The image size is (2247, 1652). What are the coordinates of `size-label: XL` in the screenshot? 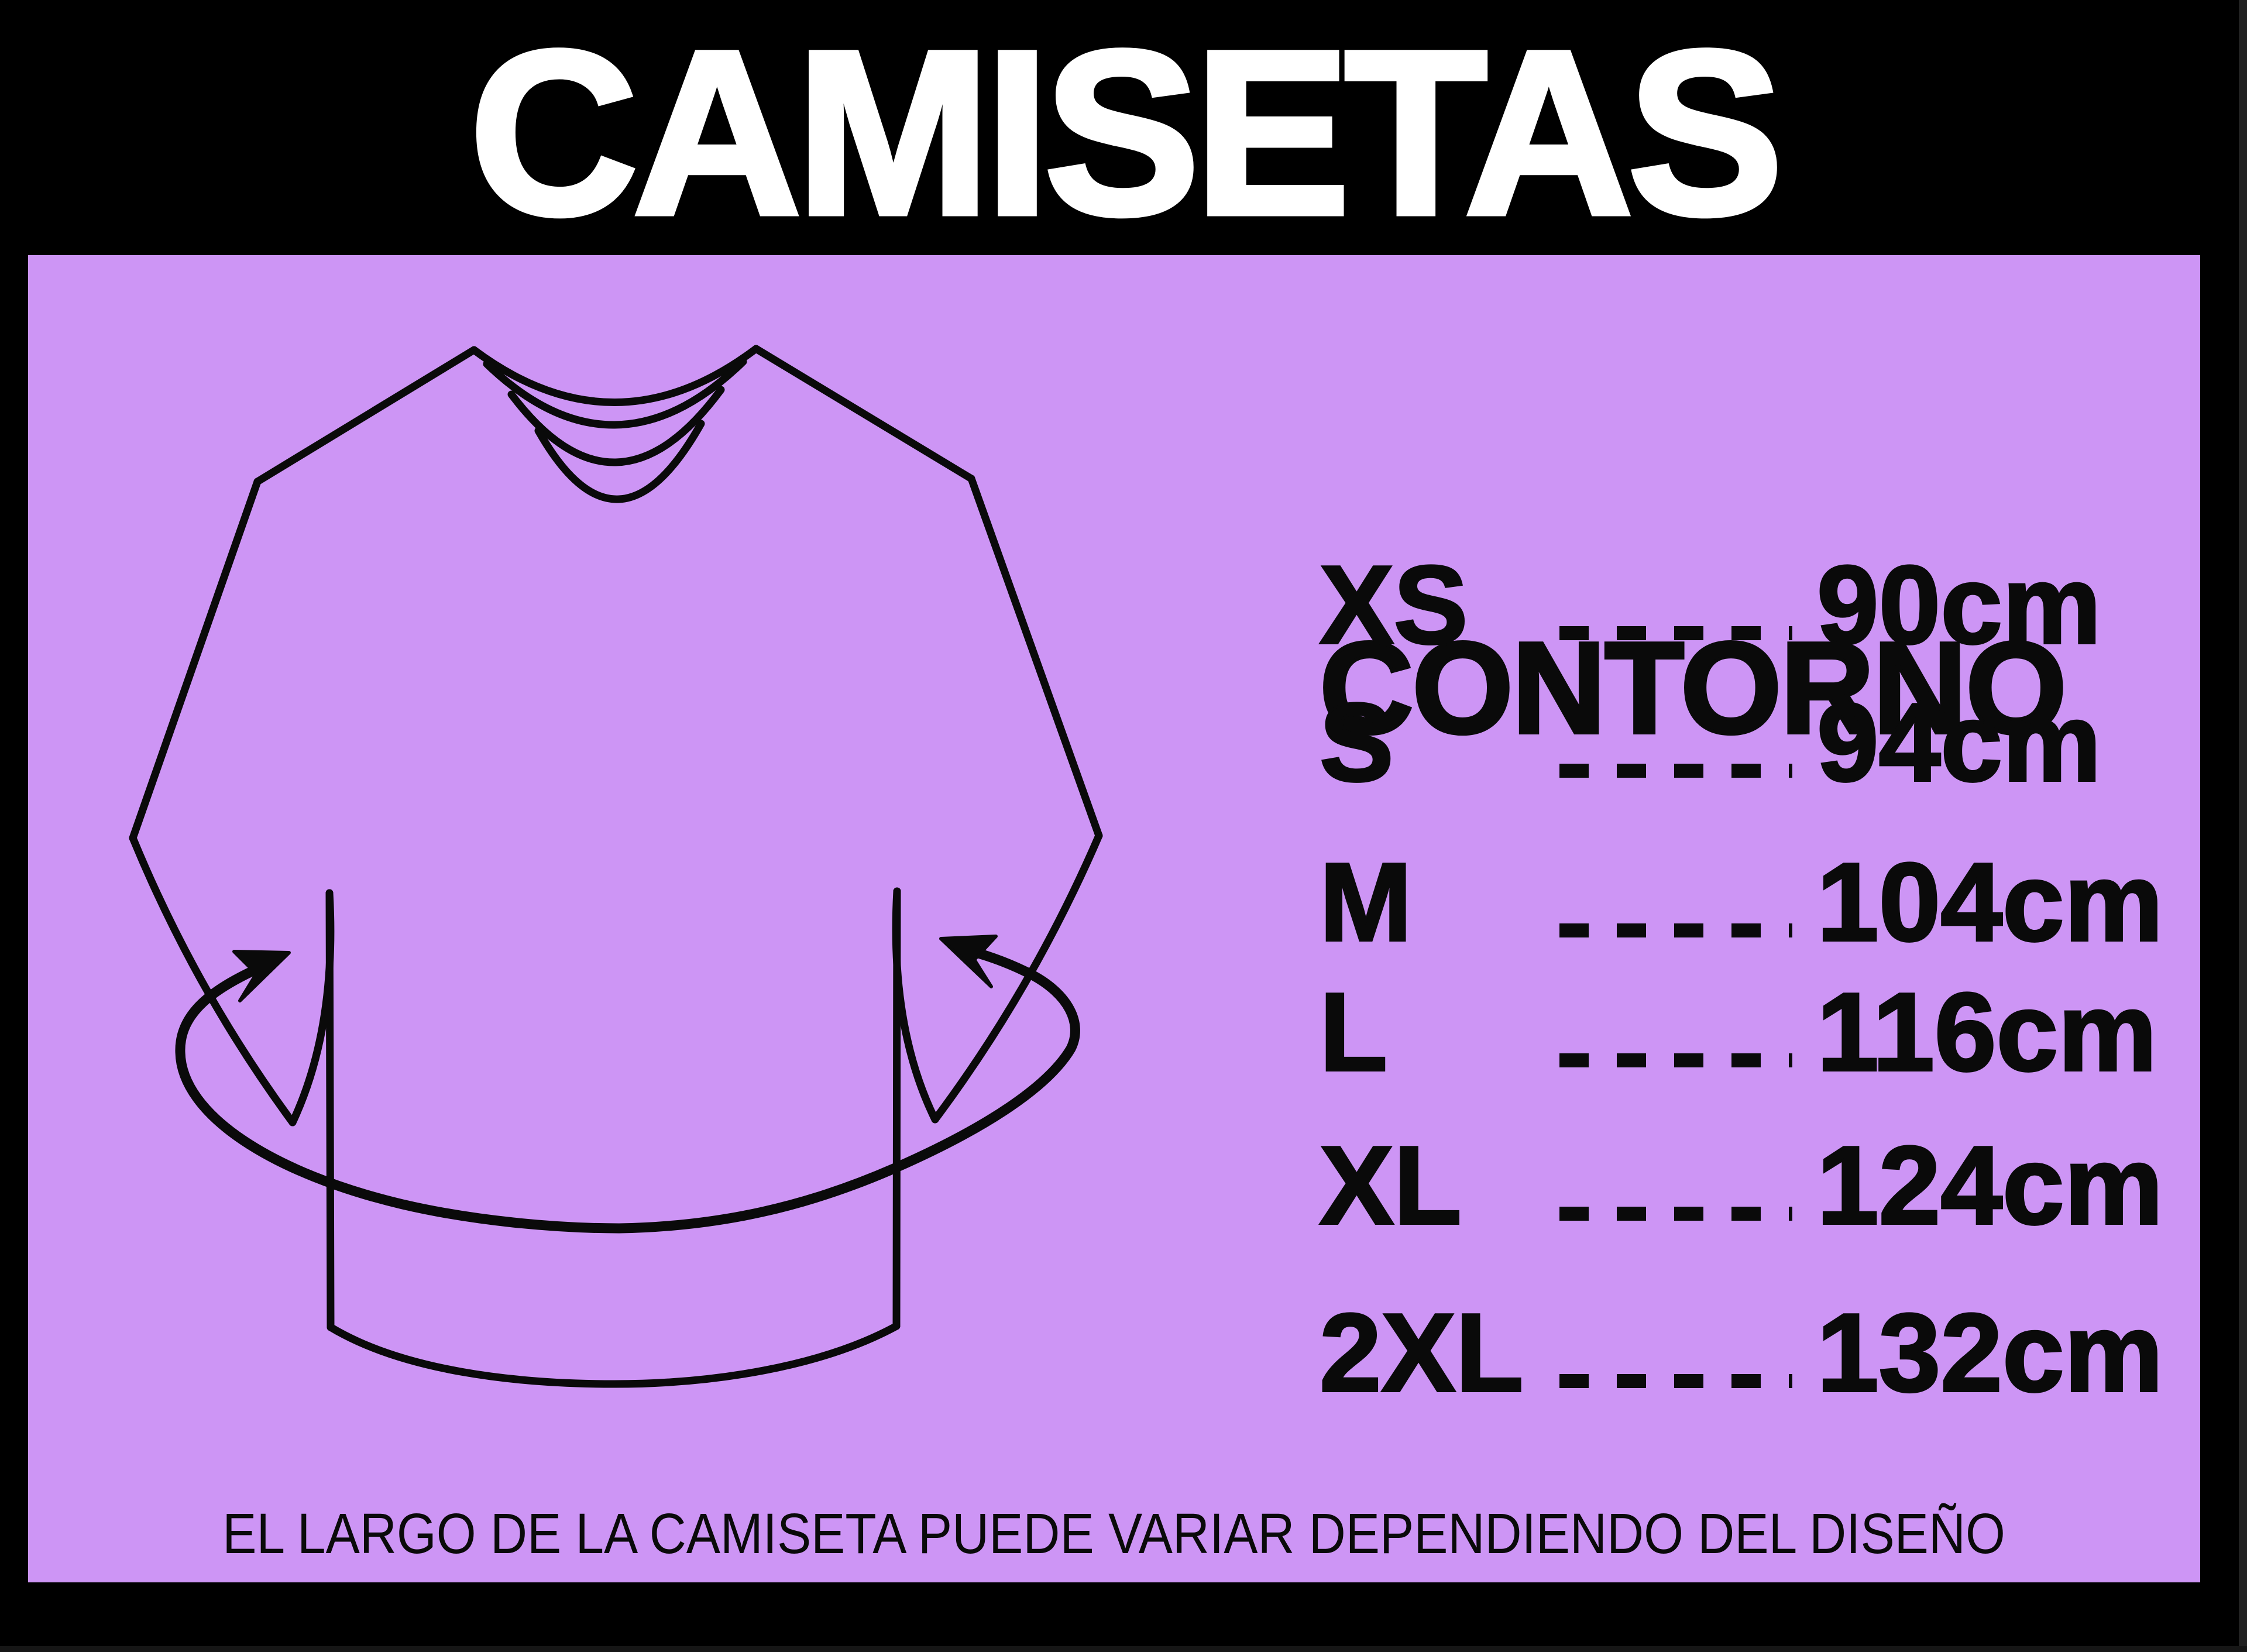 It's located at (1390, 1186).